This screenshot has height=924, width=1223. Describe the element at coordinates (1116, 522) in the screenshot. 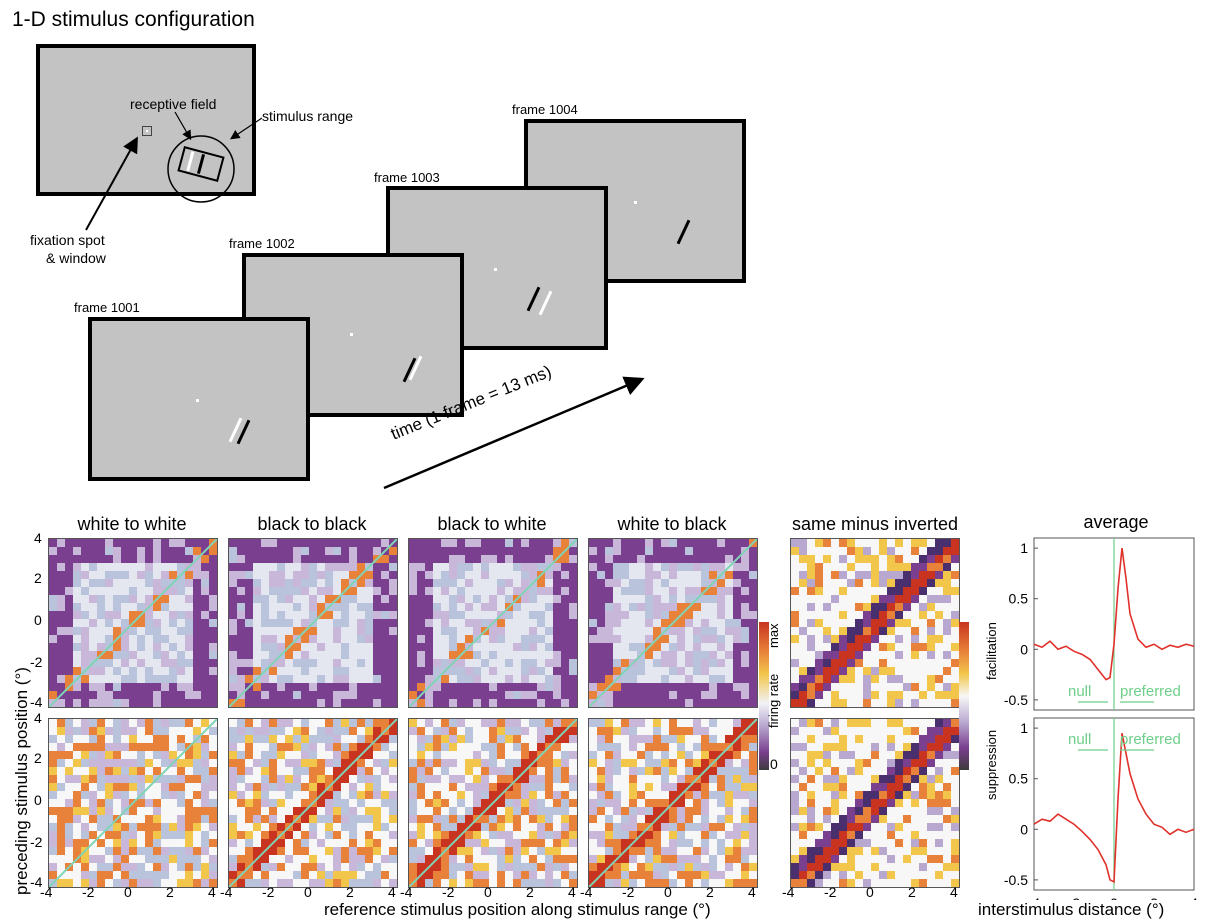

I see `average-title: average` at that location.